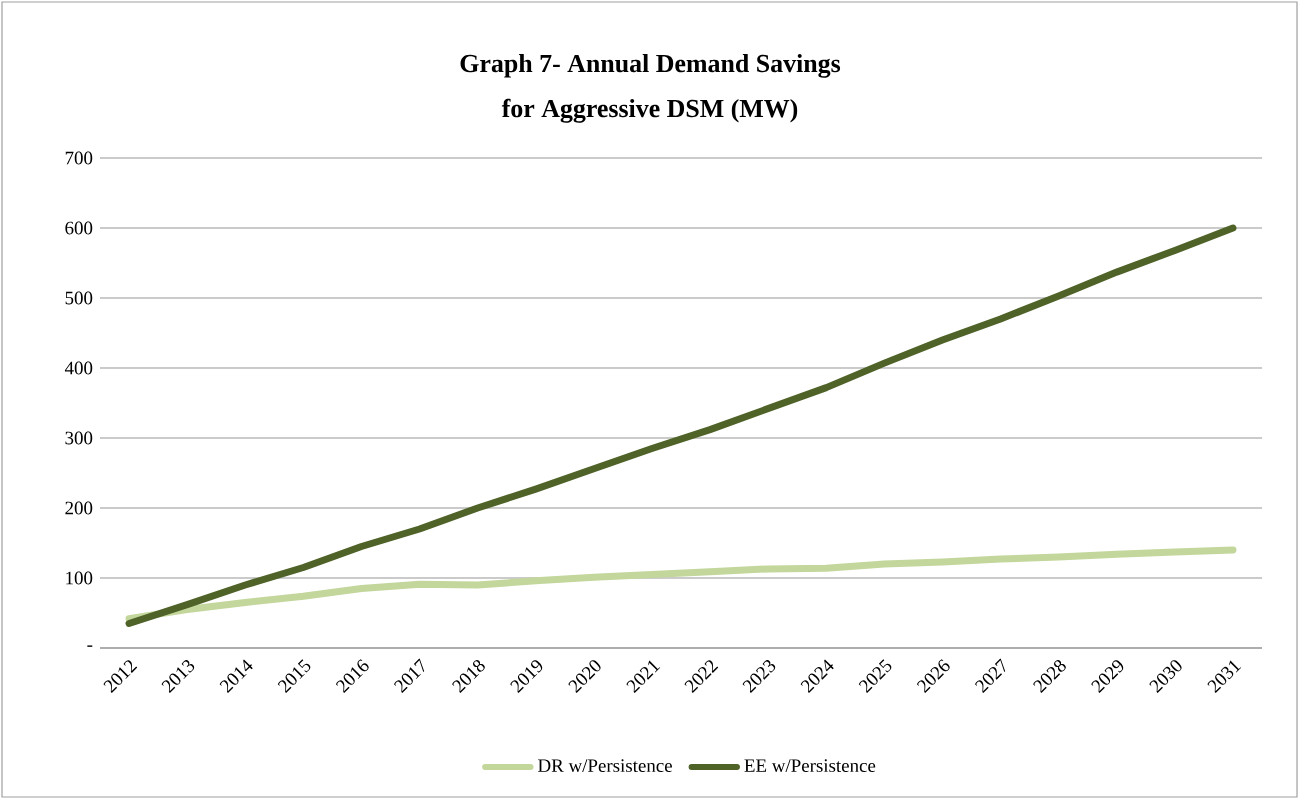  What do you see at coordinates (605, 766) in the screenshot?
I see `legend-label: DR w/Persistence` at bounding box center [605, 766].